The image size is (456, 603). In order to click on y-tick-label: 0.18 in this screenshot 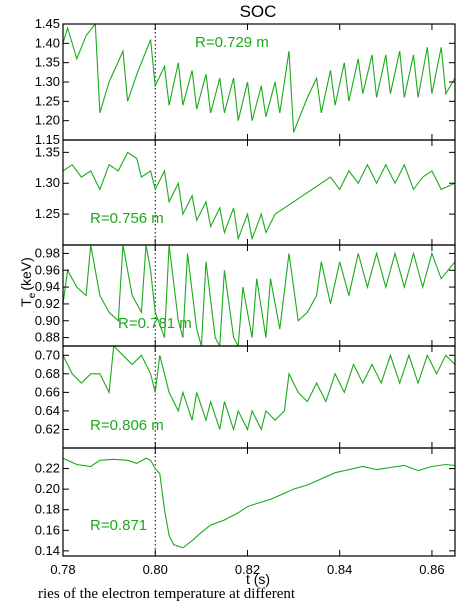, I will do `click(47, 509)`.